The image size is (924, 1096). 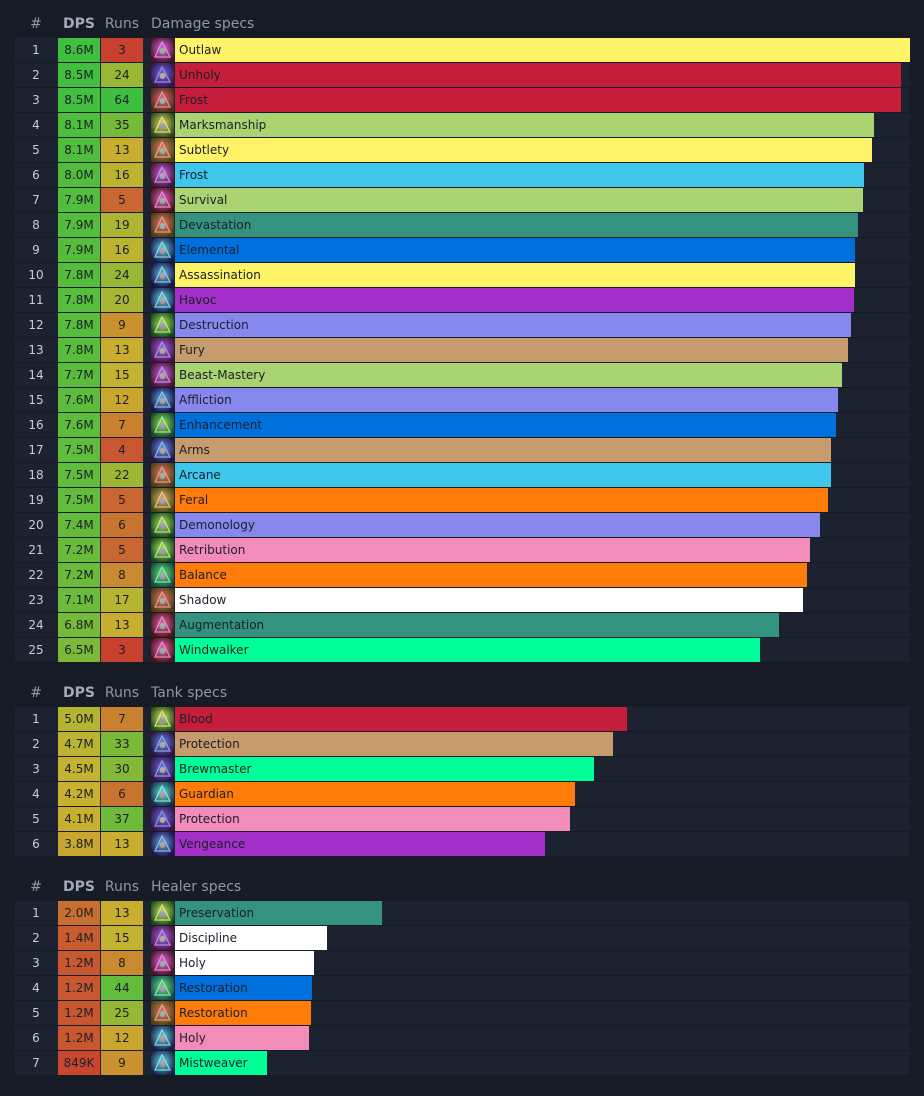 What do you see at coordinates (189, 693) in the screenshot?
I see `section-title: Tank specs` at bounding box center [189, 693].